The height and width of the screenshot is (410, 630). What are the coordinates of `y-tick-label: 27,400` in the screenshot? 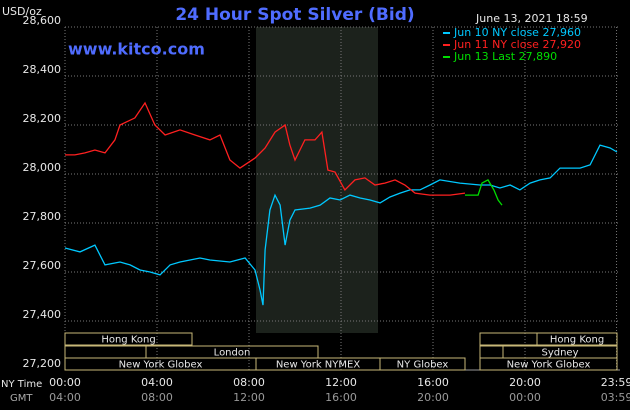 It's located at (42, 314).